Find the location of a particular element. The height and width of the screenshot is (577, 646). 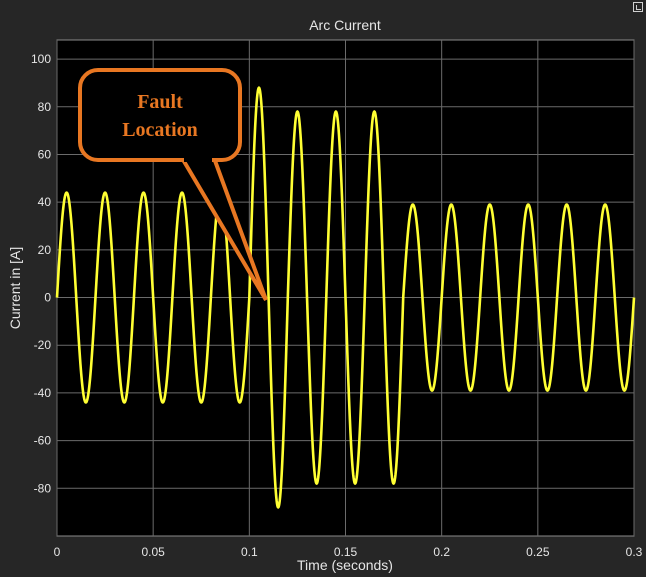

callout-box is located at coordinates (160, 115).